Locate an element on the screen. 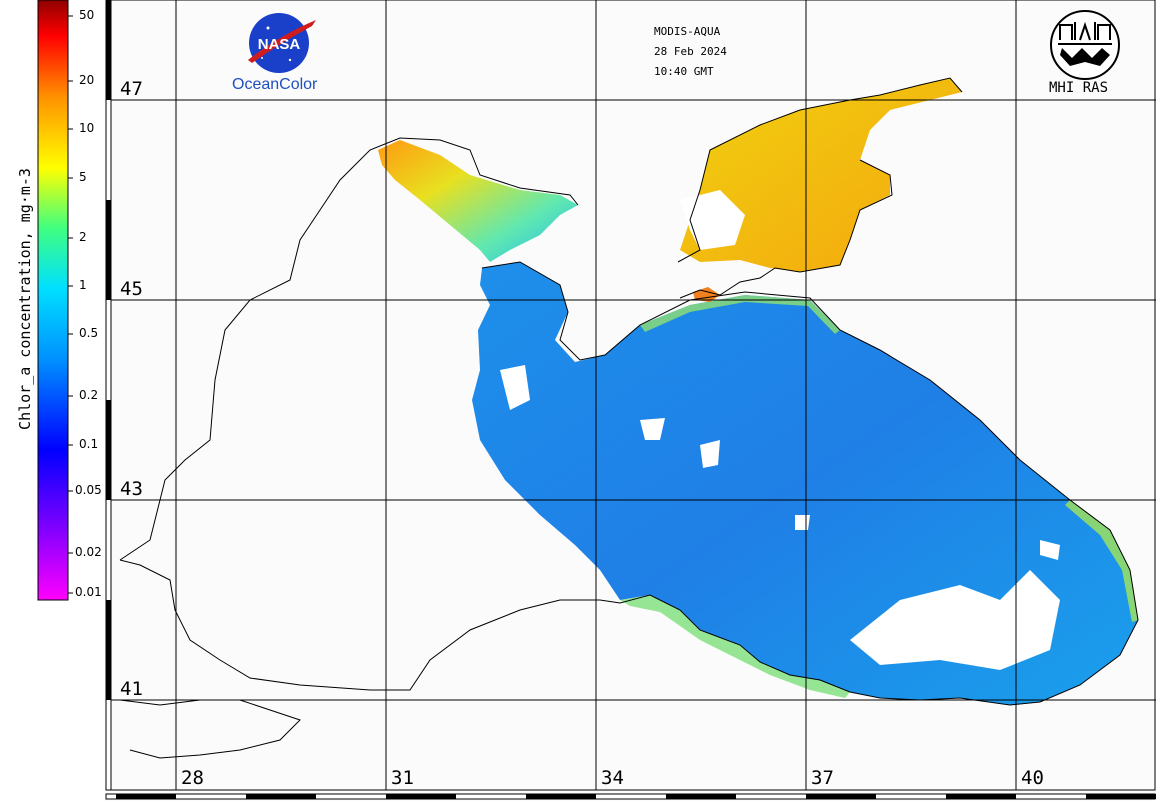 The height and width of the screenshot is (801, 1156). nasa-logo-text: NASA is located at coordinates (279, 44).